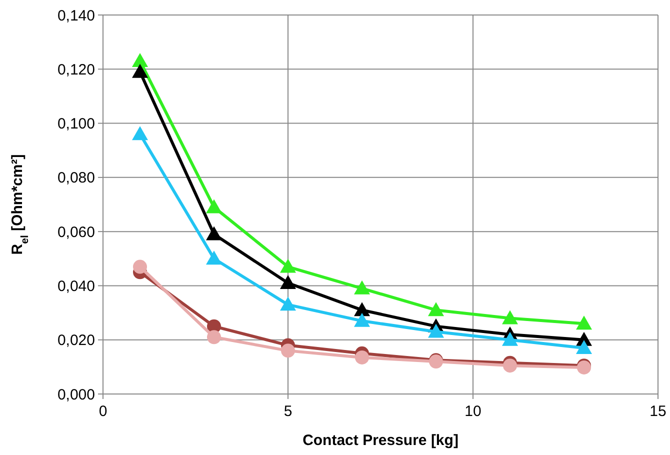  What do you see at coordinates (76, 124) in the screenshot?
I see `y-tick-label: 0,100` at bounding box center [76, 124].